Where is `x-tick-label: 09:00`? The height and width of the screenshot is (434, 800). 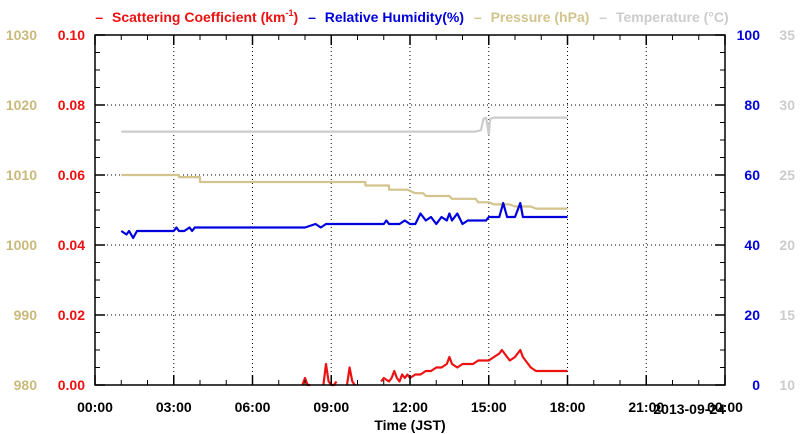 x-tick-label: 09:00 is located at coordinates (331, 407).